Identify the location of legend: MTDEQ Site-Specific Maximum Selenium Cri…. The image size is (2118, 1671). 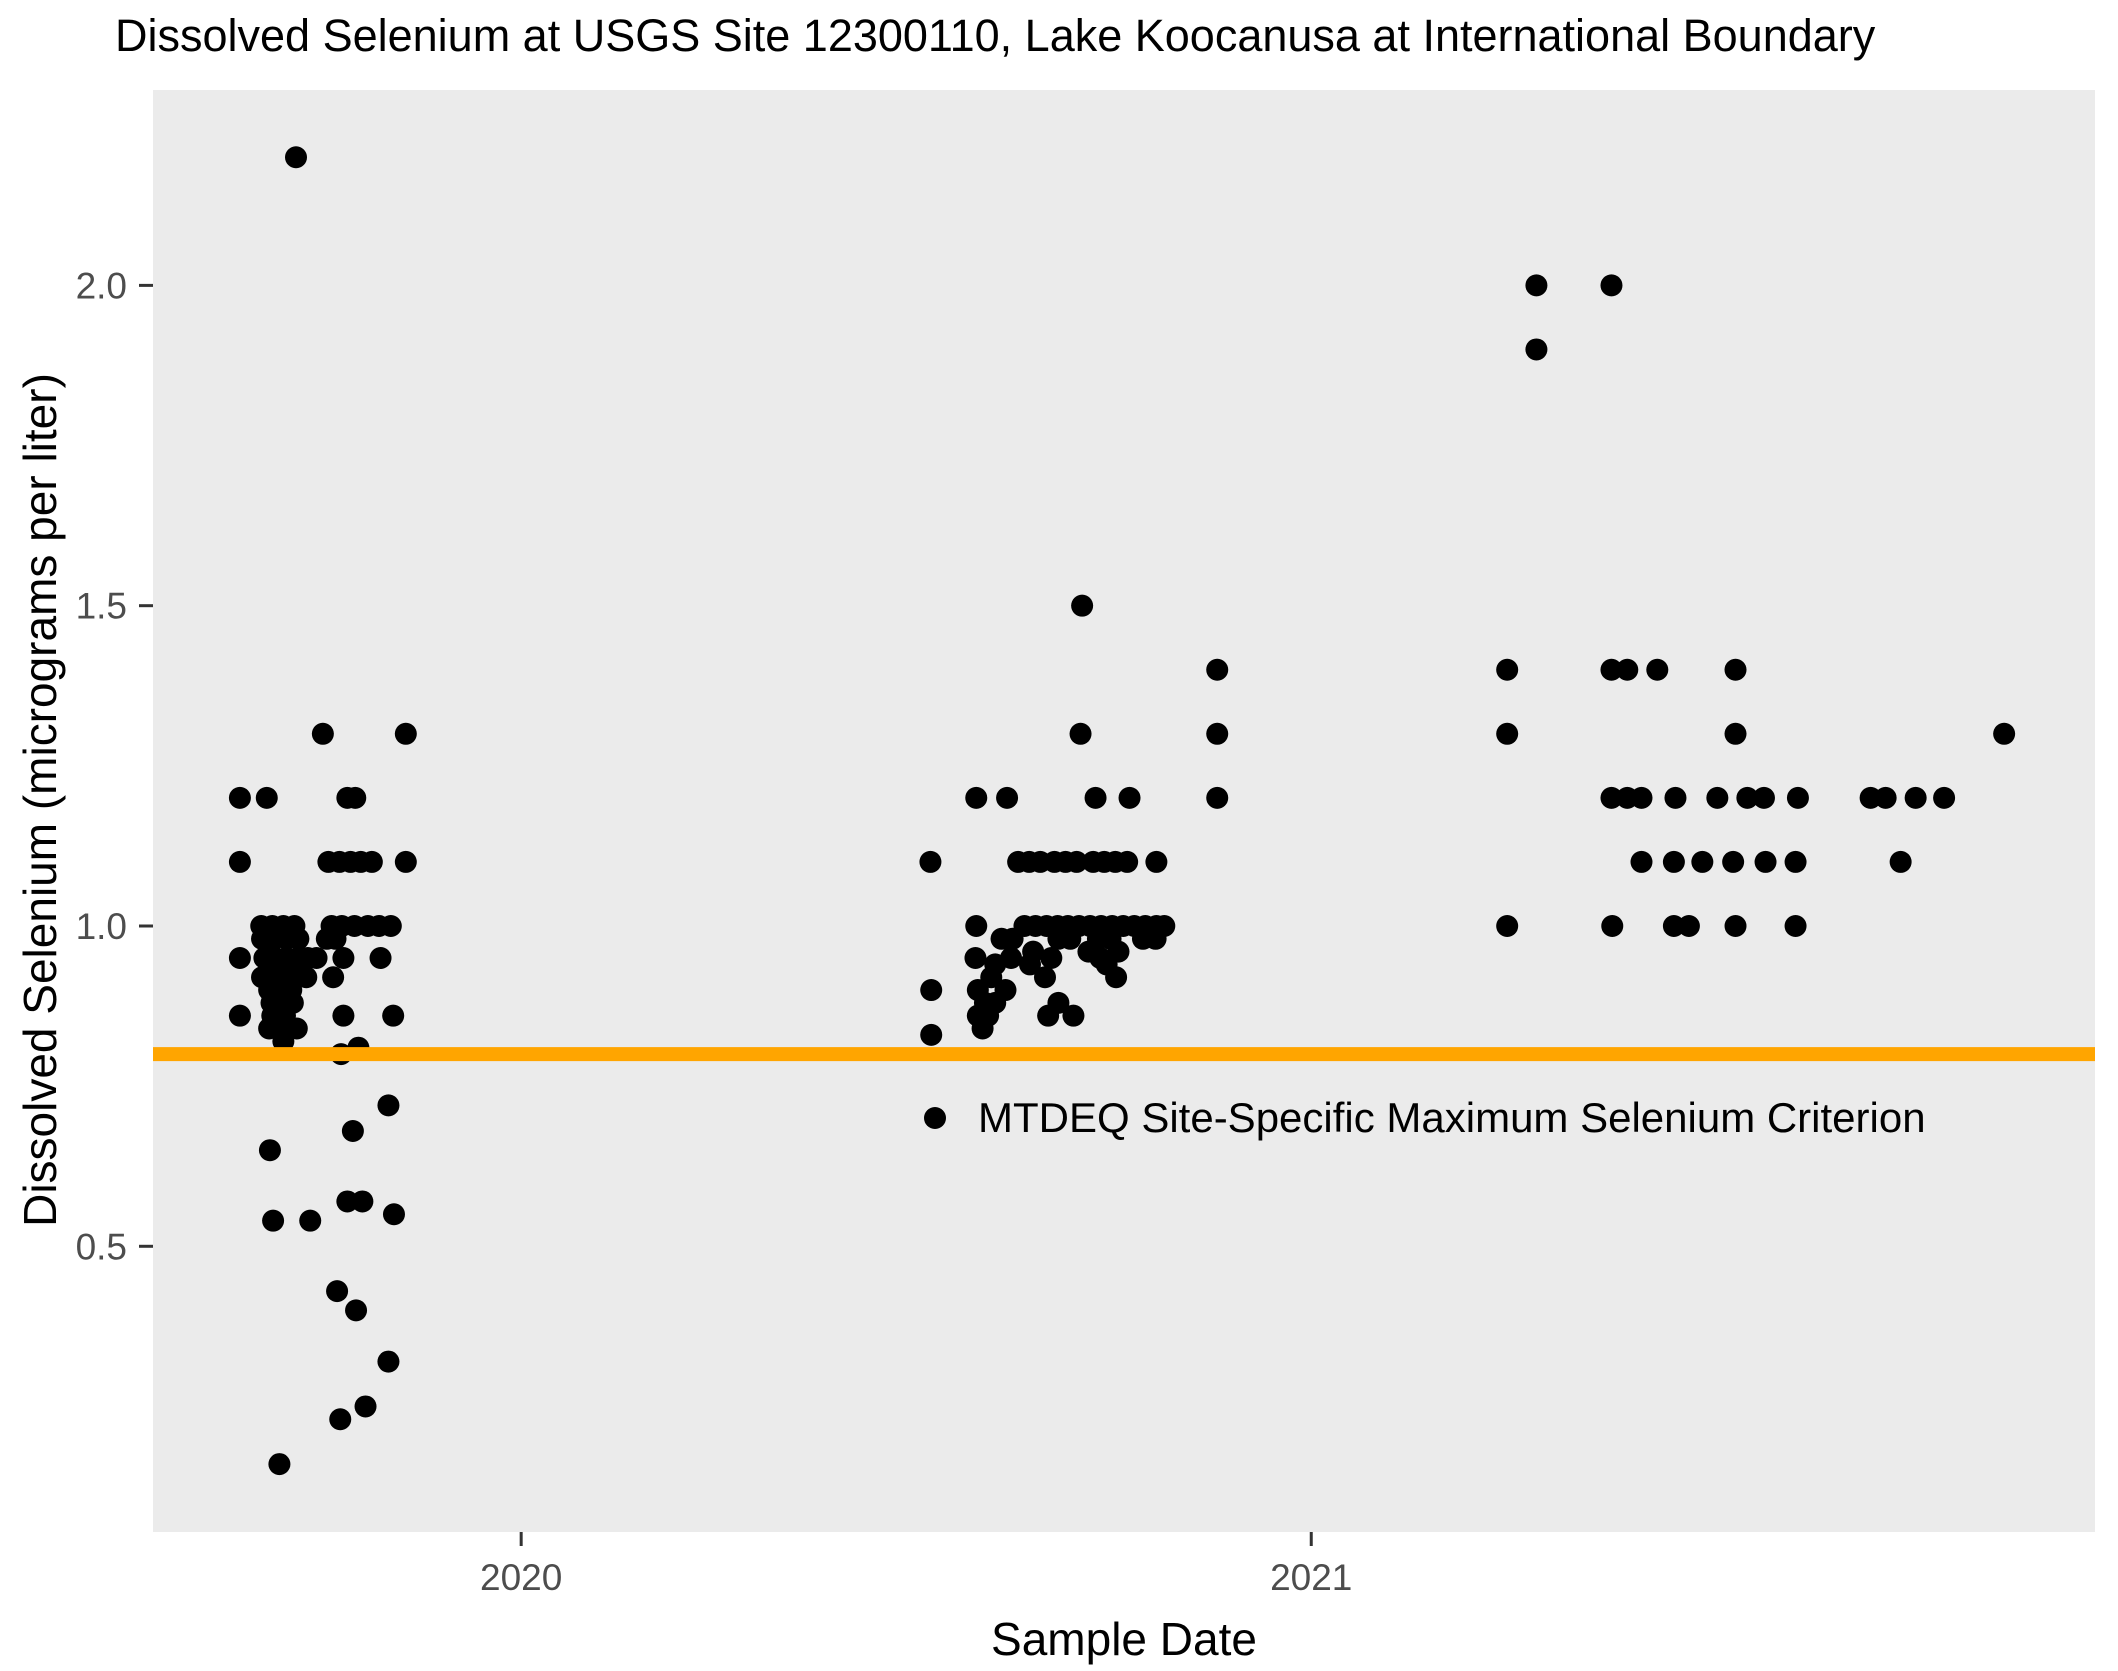
(1425, 1118).